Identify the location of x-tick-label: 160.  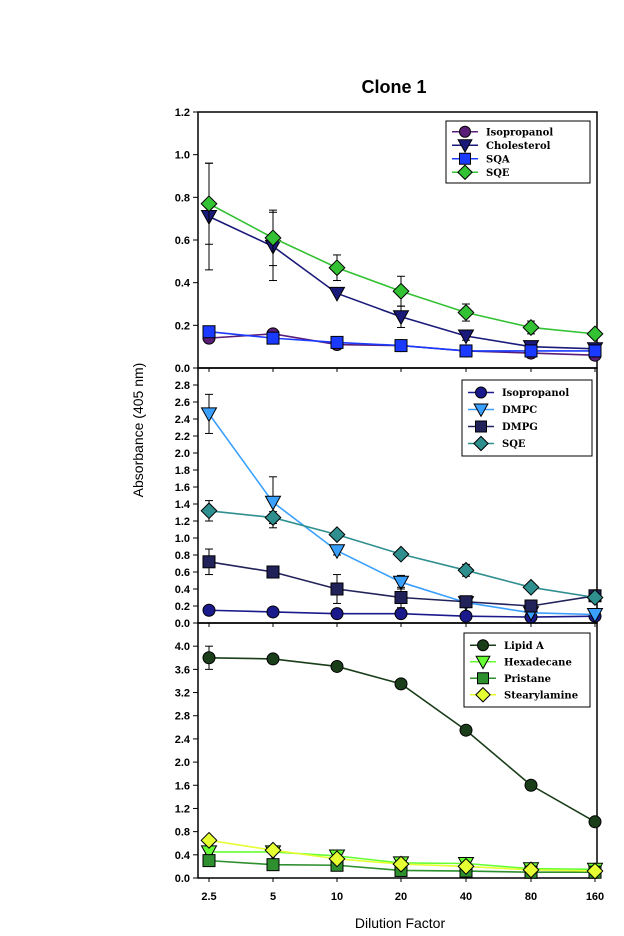
(595, 897).